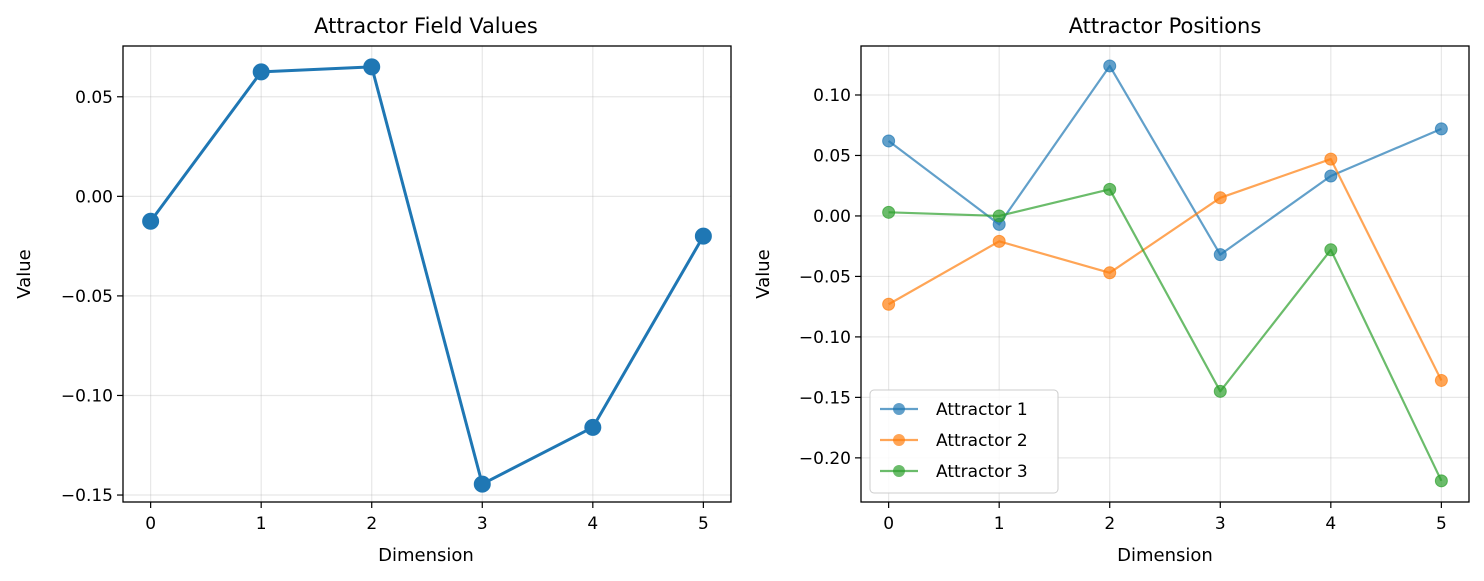  I want to click on legend-item: Attractor 3, so click(954, 472).